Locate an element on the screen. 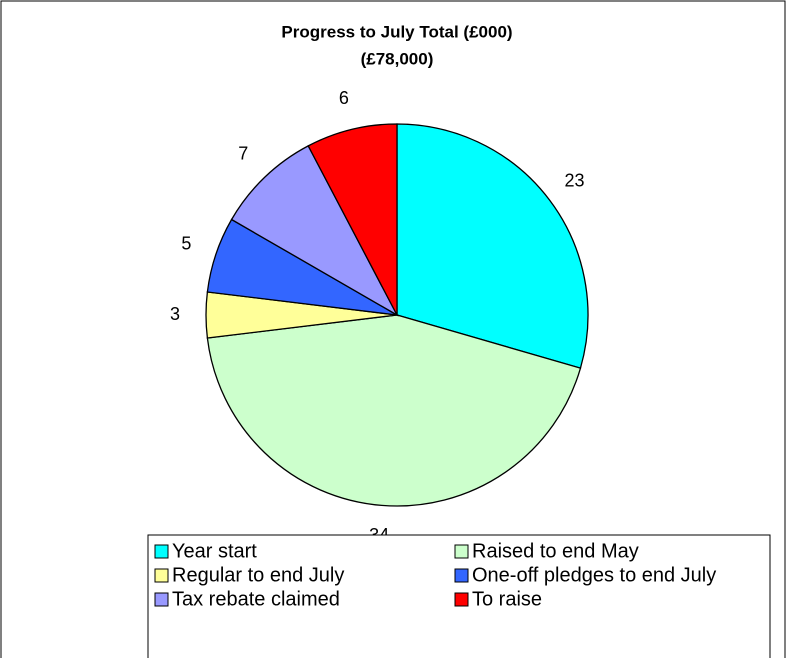 The width and height of the screenshot is (787, 658). data-label: 3 is located at coordinates (175, 314).